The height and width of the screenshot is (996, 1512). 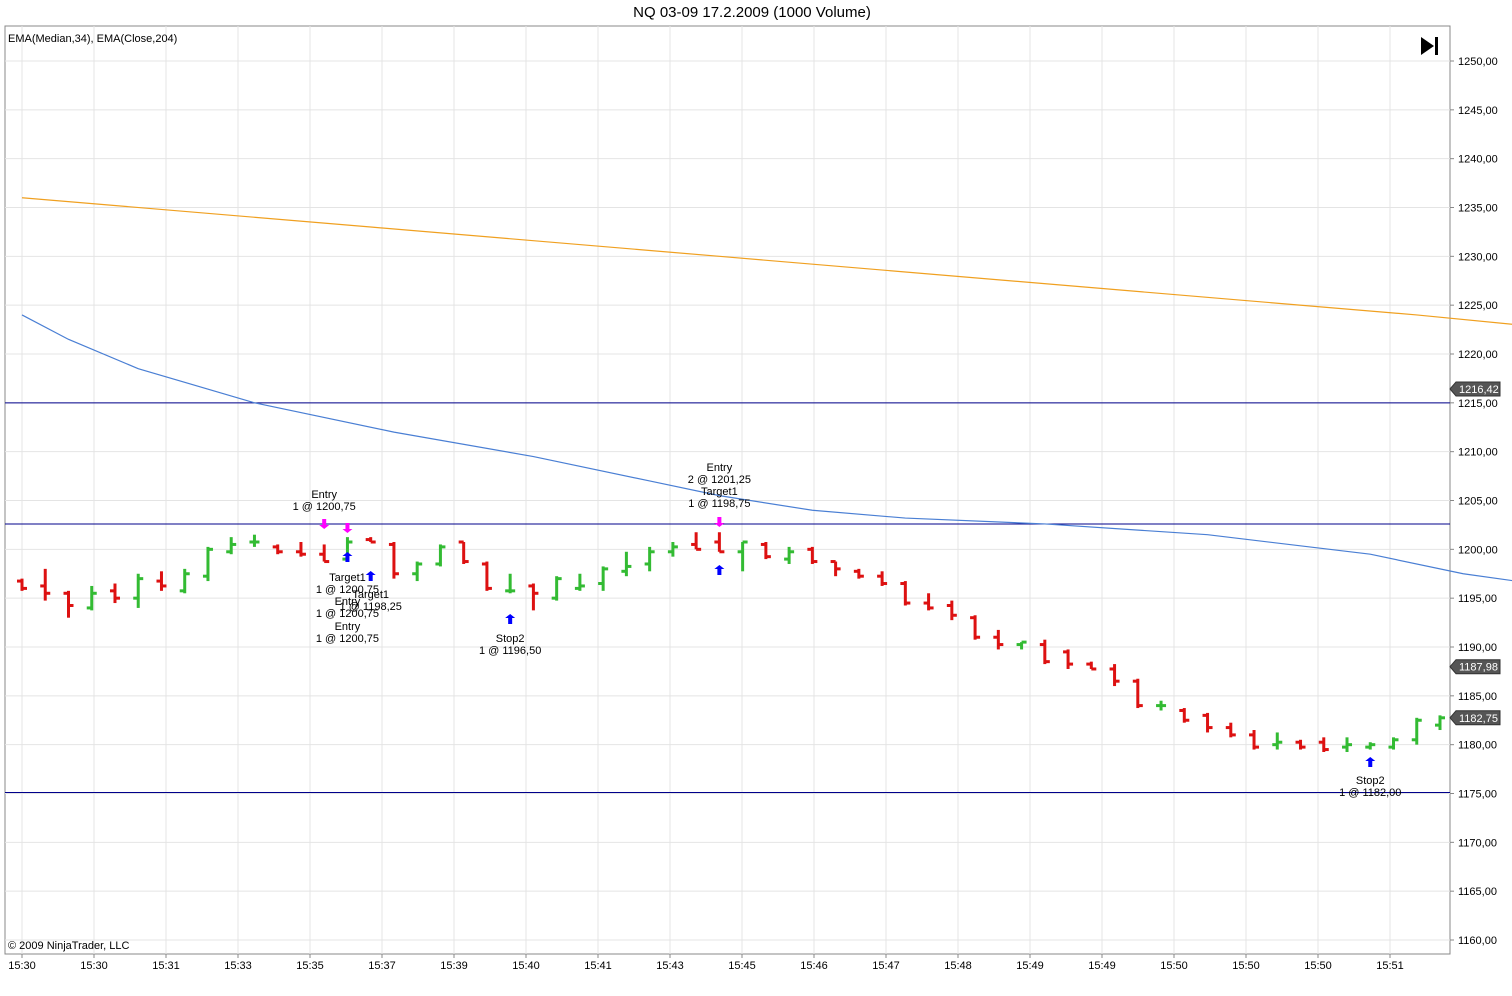 I want to click on x-tick-label: 15:47, so click(x=886, y=966).